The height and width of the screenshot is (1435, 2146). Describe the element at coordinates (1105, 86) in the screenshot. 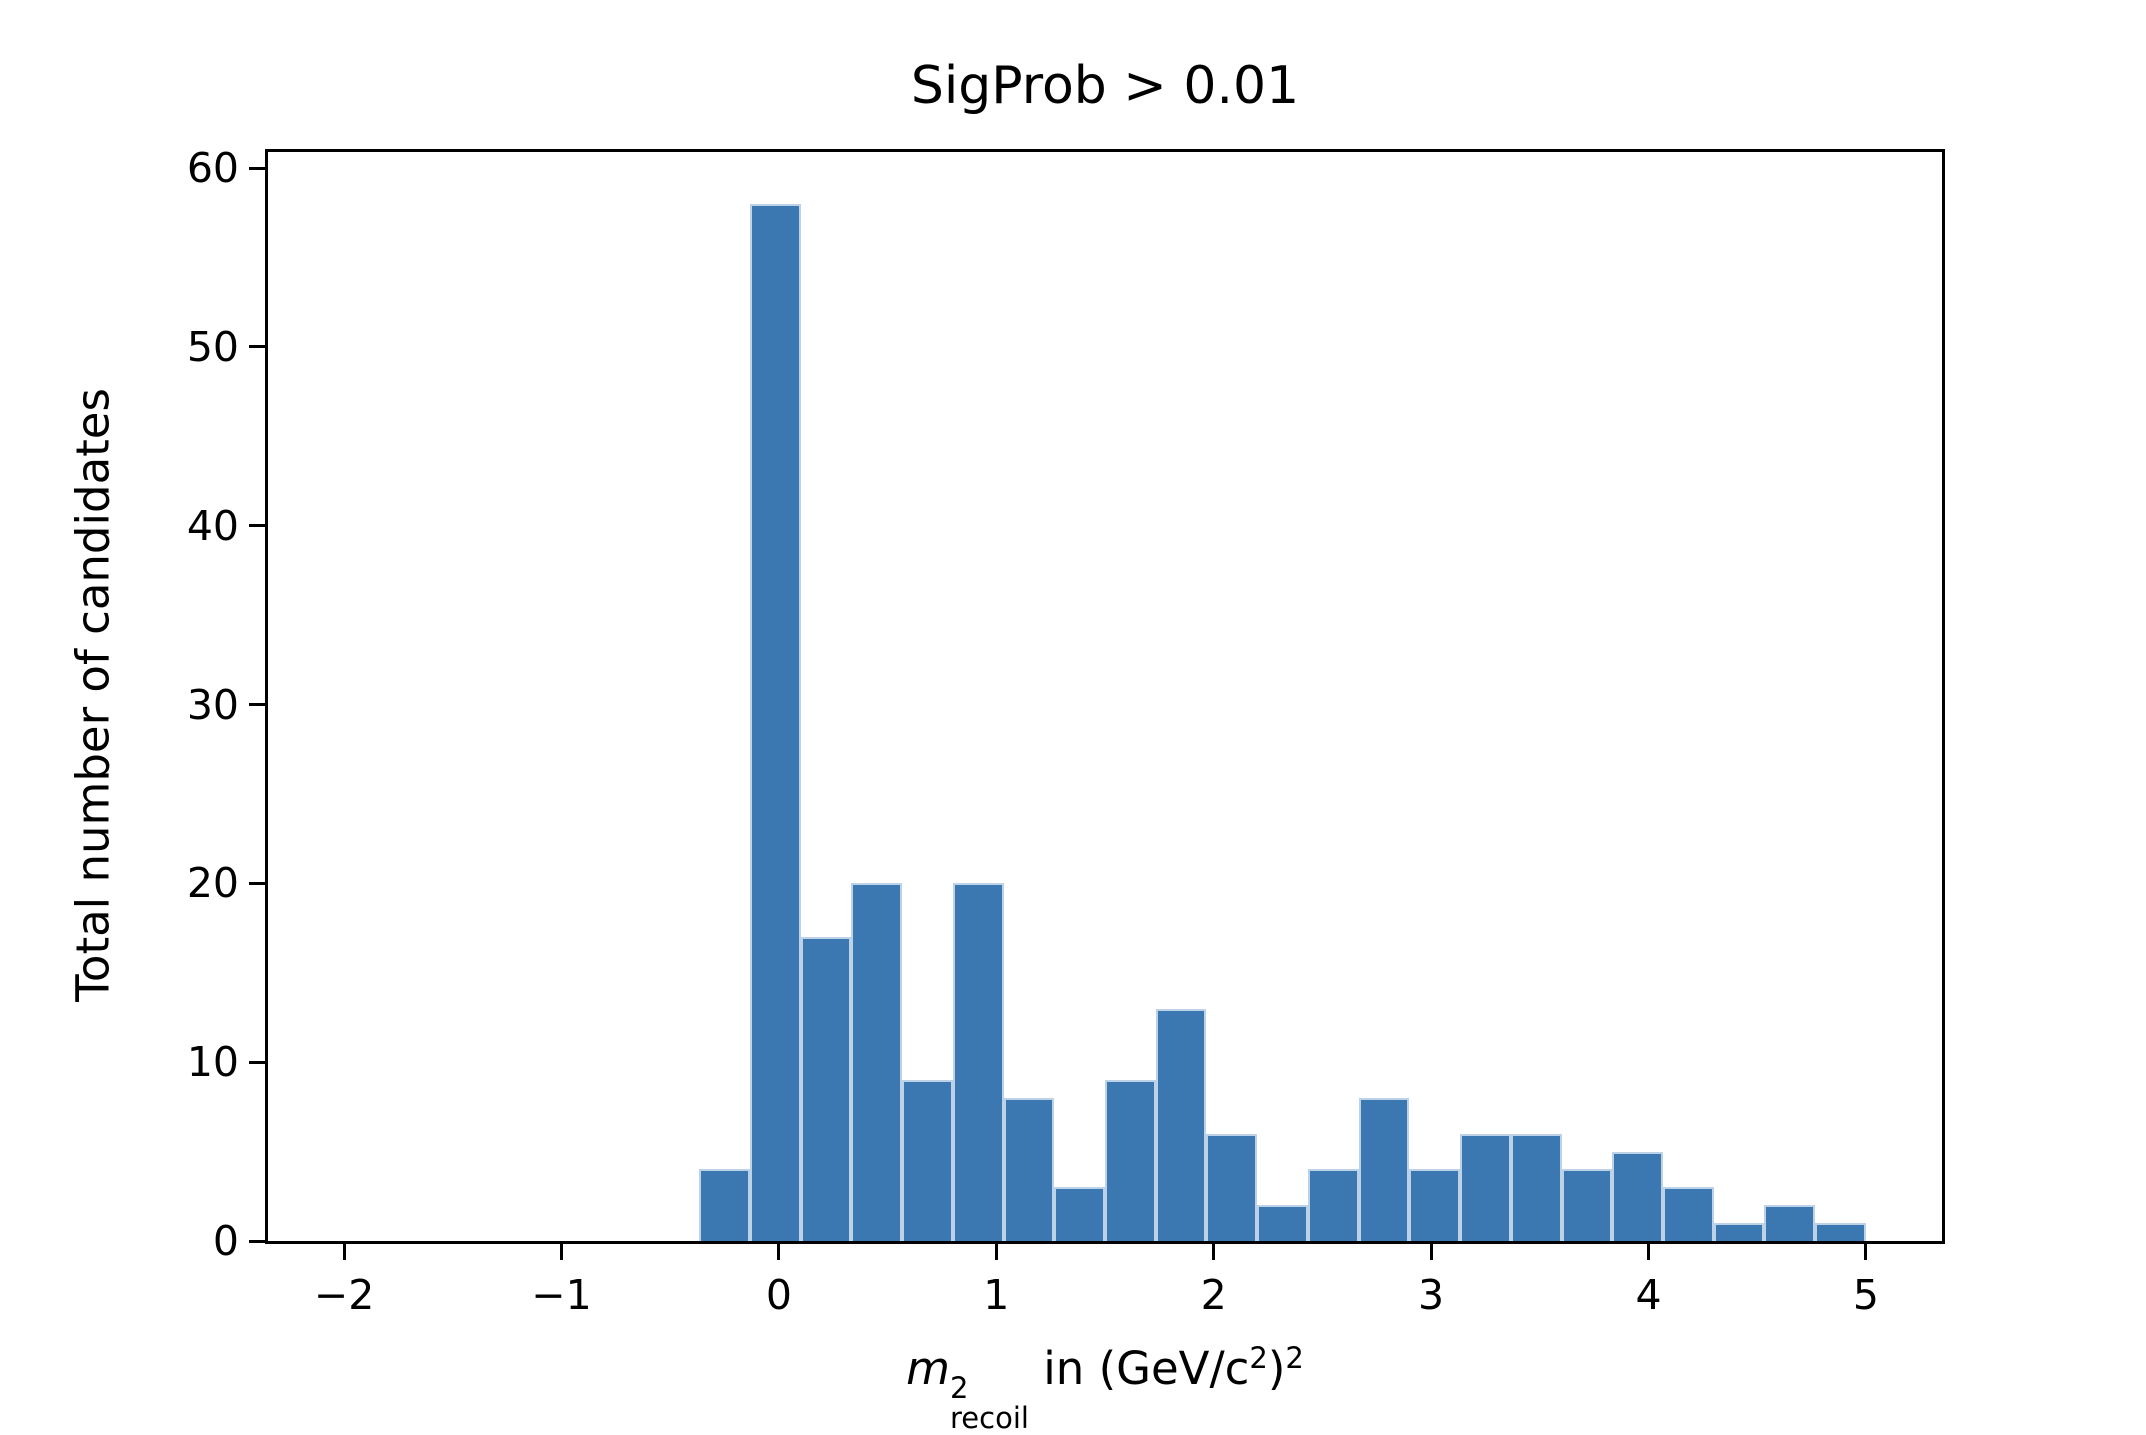

I see `chart-title: SigProb > 0.01` at that location.